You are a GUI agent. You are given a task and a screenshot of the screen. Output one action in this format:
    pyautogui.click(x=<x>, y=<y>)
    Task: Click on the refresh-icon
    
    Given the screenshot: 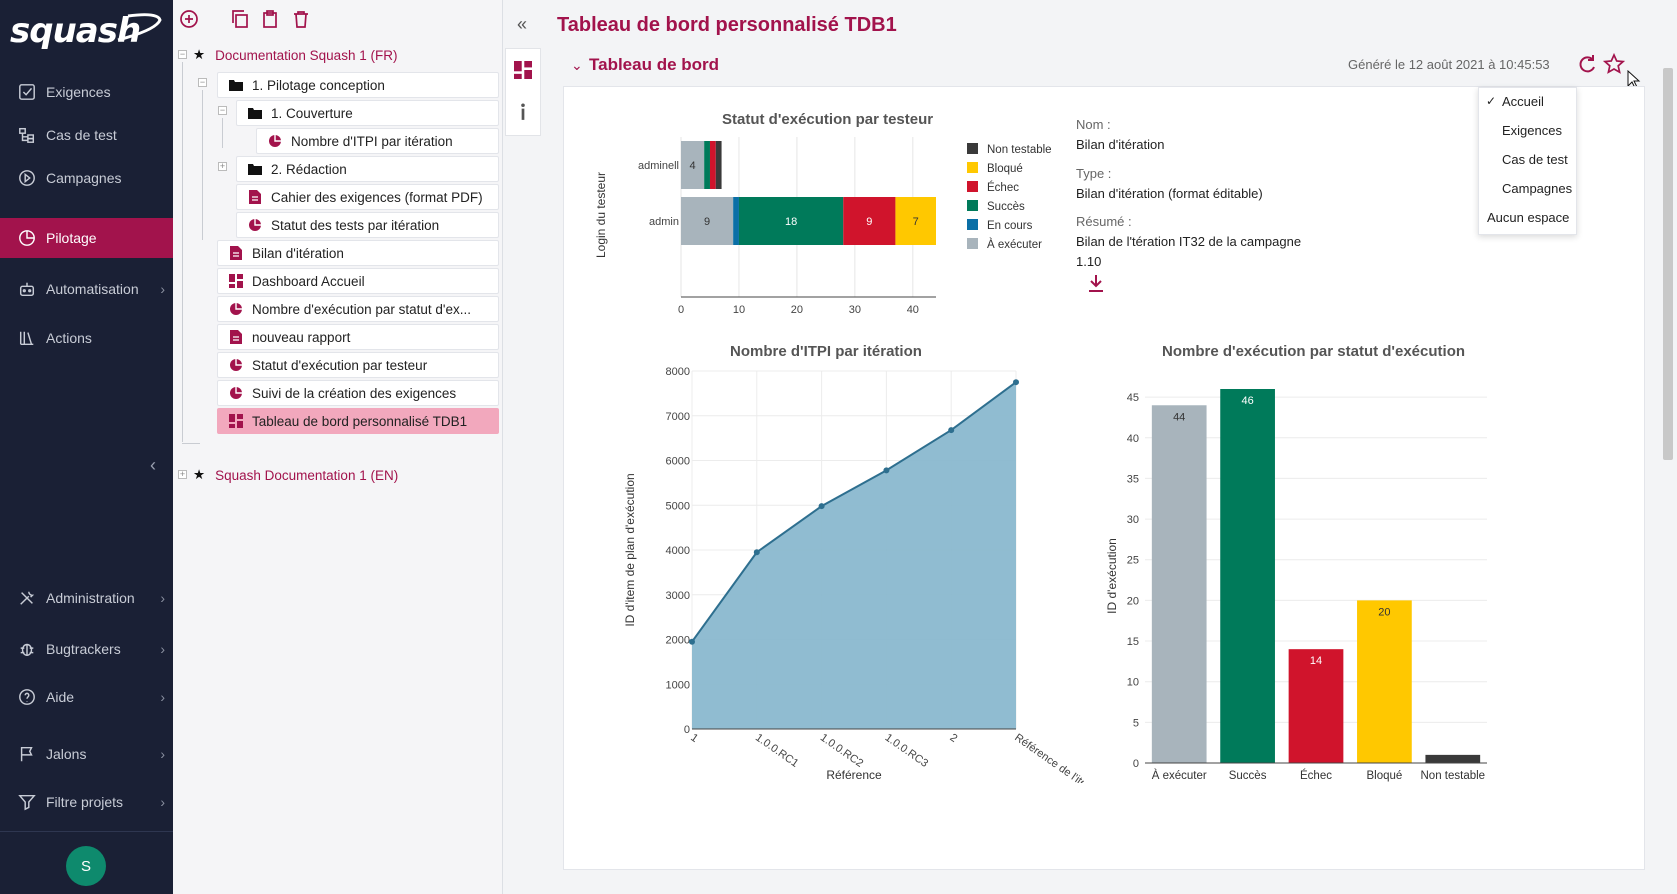 What is the action you would take?
    pyautogui.click(x=1587, y=64)
    